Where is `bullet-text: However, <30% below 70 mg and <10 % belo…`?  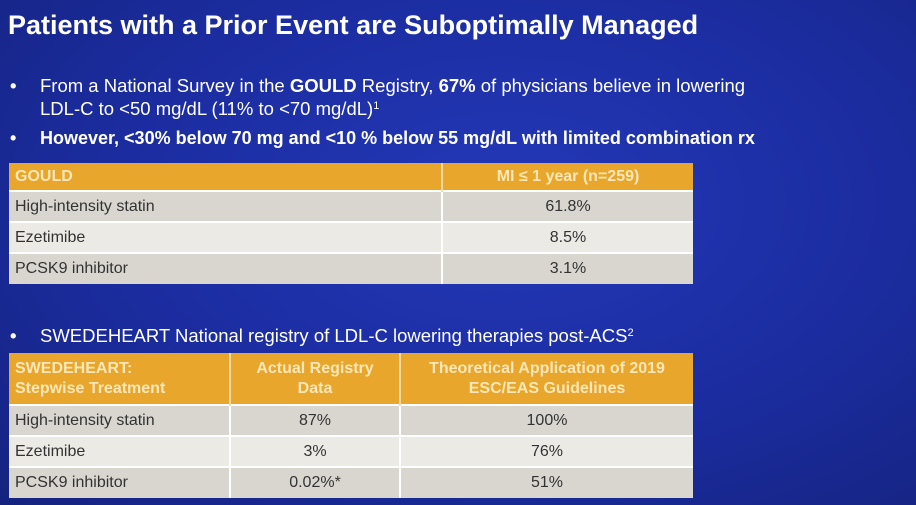
bullet-text: However, <30% below 70 mg and <10 % belo… is located at coordinates (397, 138).